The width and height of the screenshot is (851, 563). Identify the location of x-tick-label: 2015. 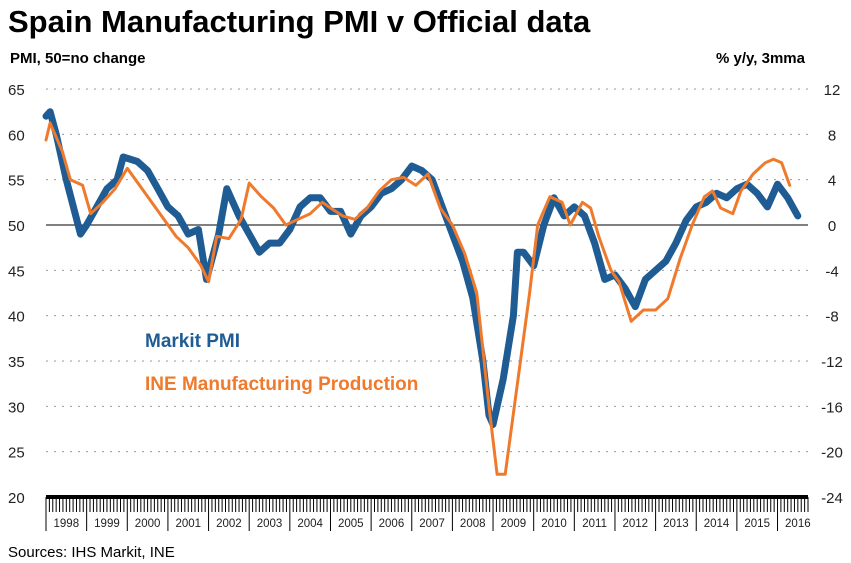
(757, 524).